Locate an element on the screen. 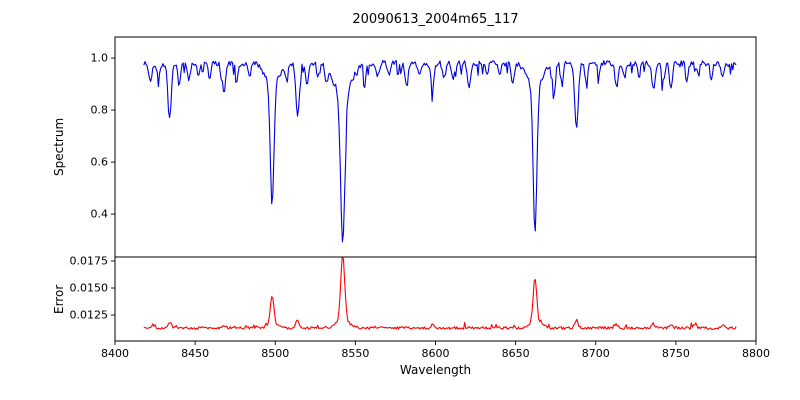  x-tick-label: 8600 is located at coordinates (436, 353).